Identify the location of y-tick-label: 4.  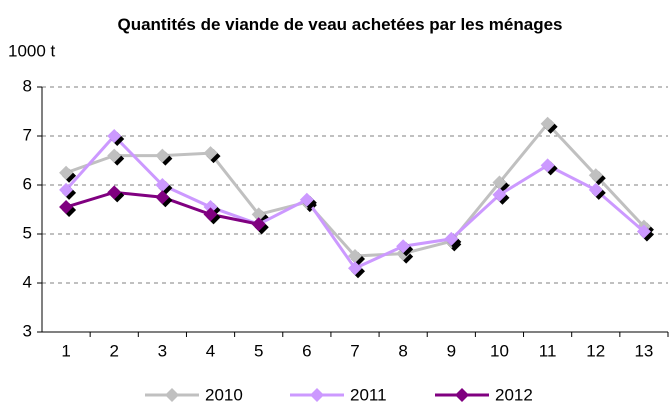
(27, 281).